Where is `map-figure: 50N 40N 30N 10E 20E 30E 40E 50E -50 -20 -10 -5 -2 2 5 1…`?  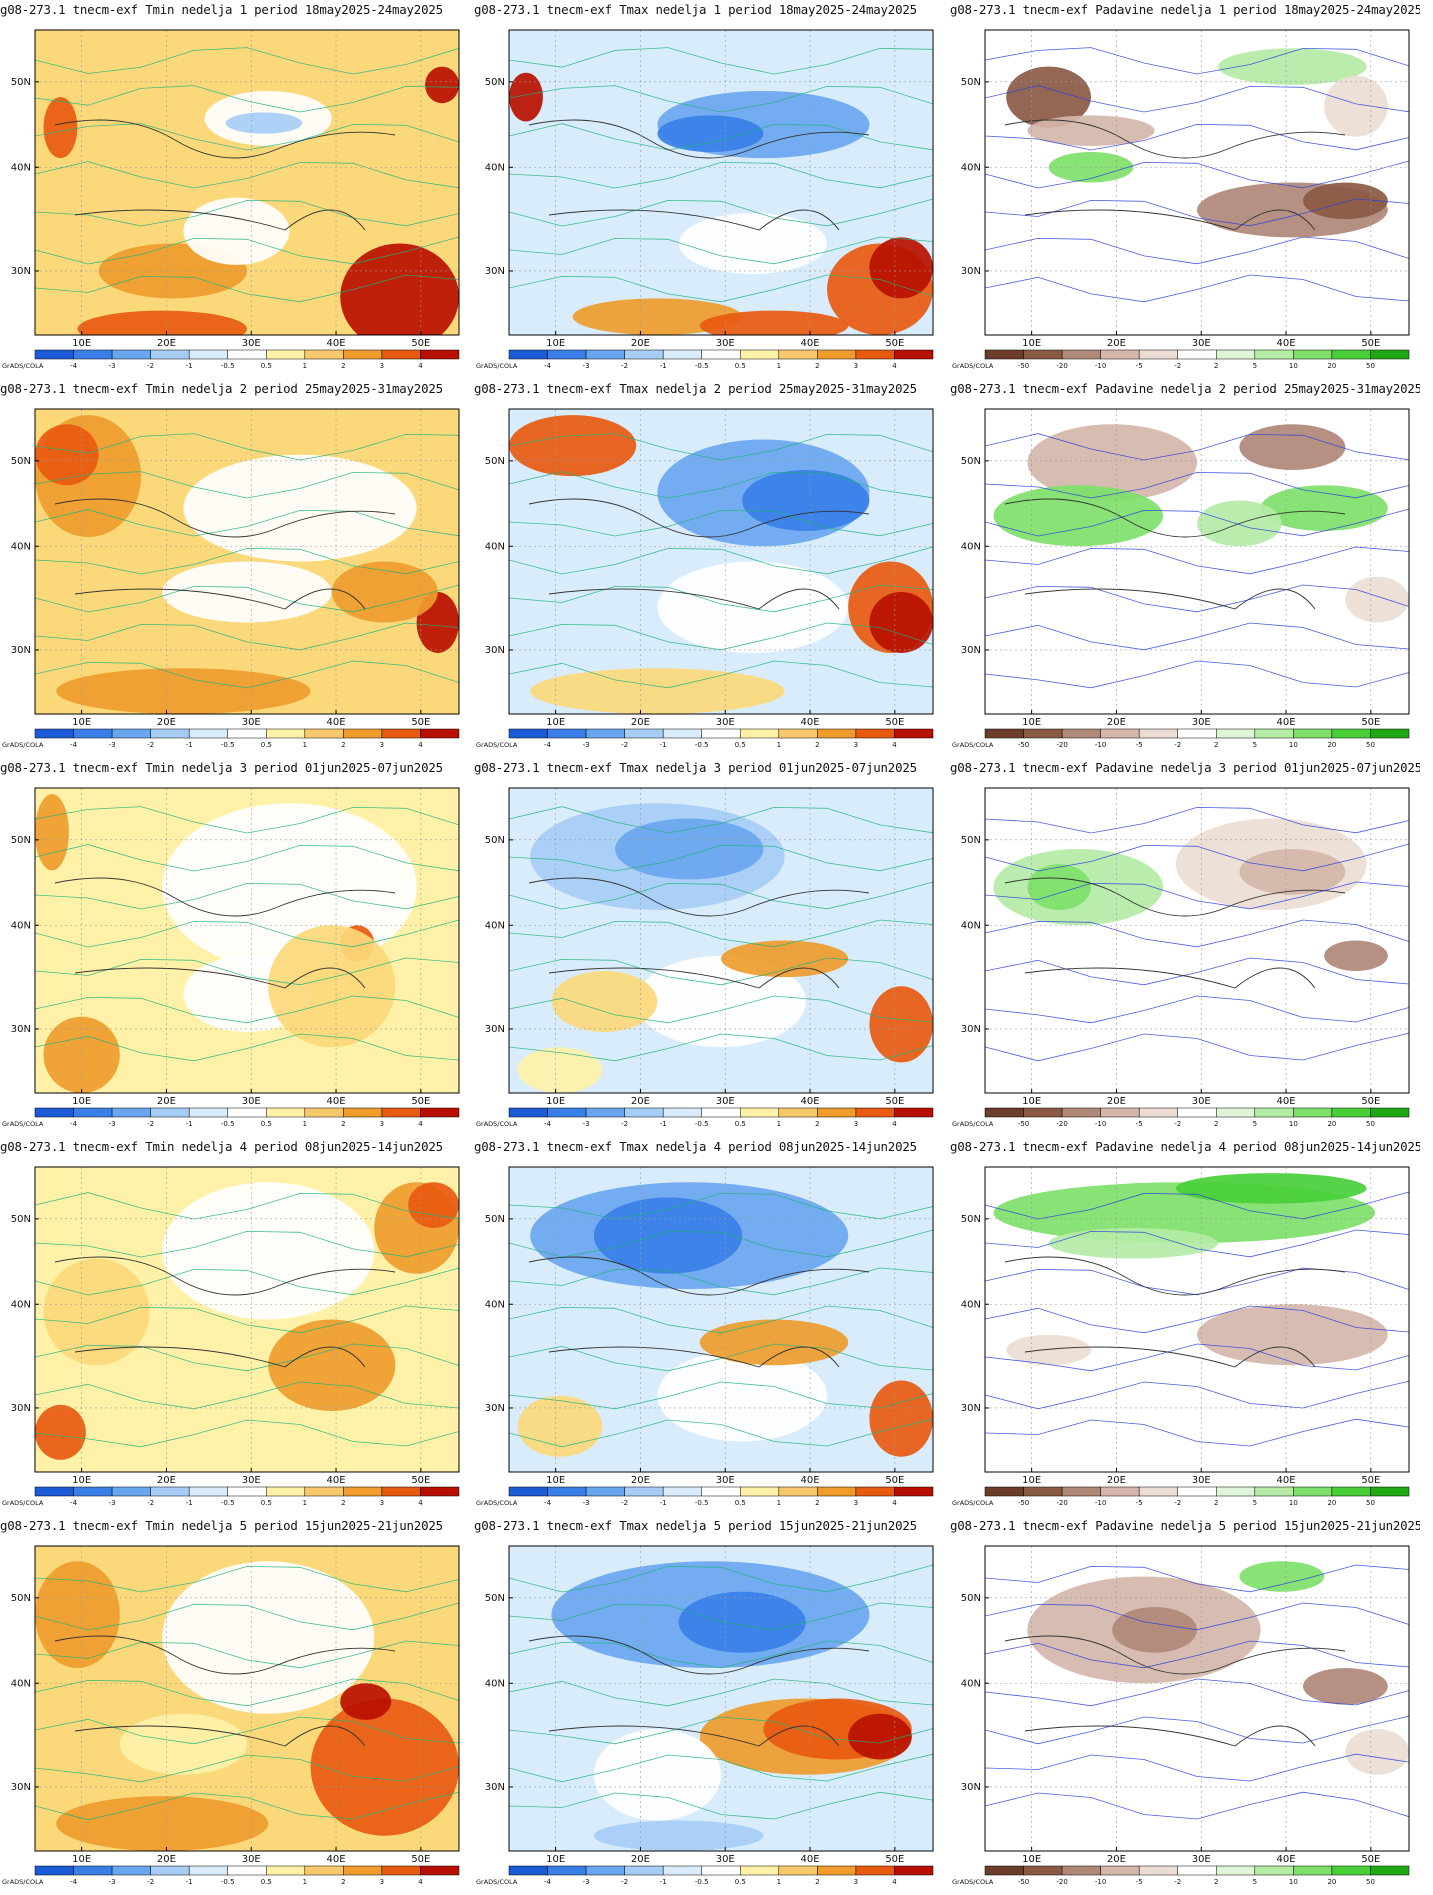 map-figure: 50N 40N 30N 10E 20E 30E 40E 50E -50 -20 -10 -5 -2 2 5 1… is located at coordinates (1181, 957).